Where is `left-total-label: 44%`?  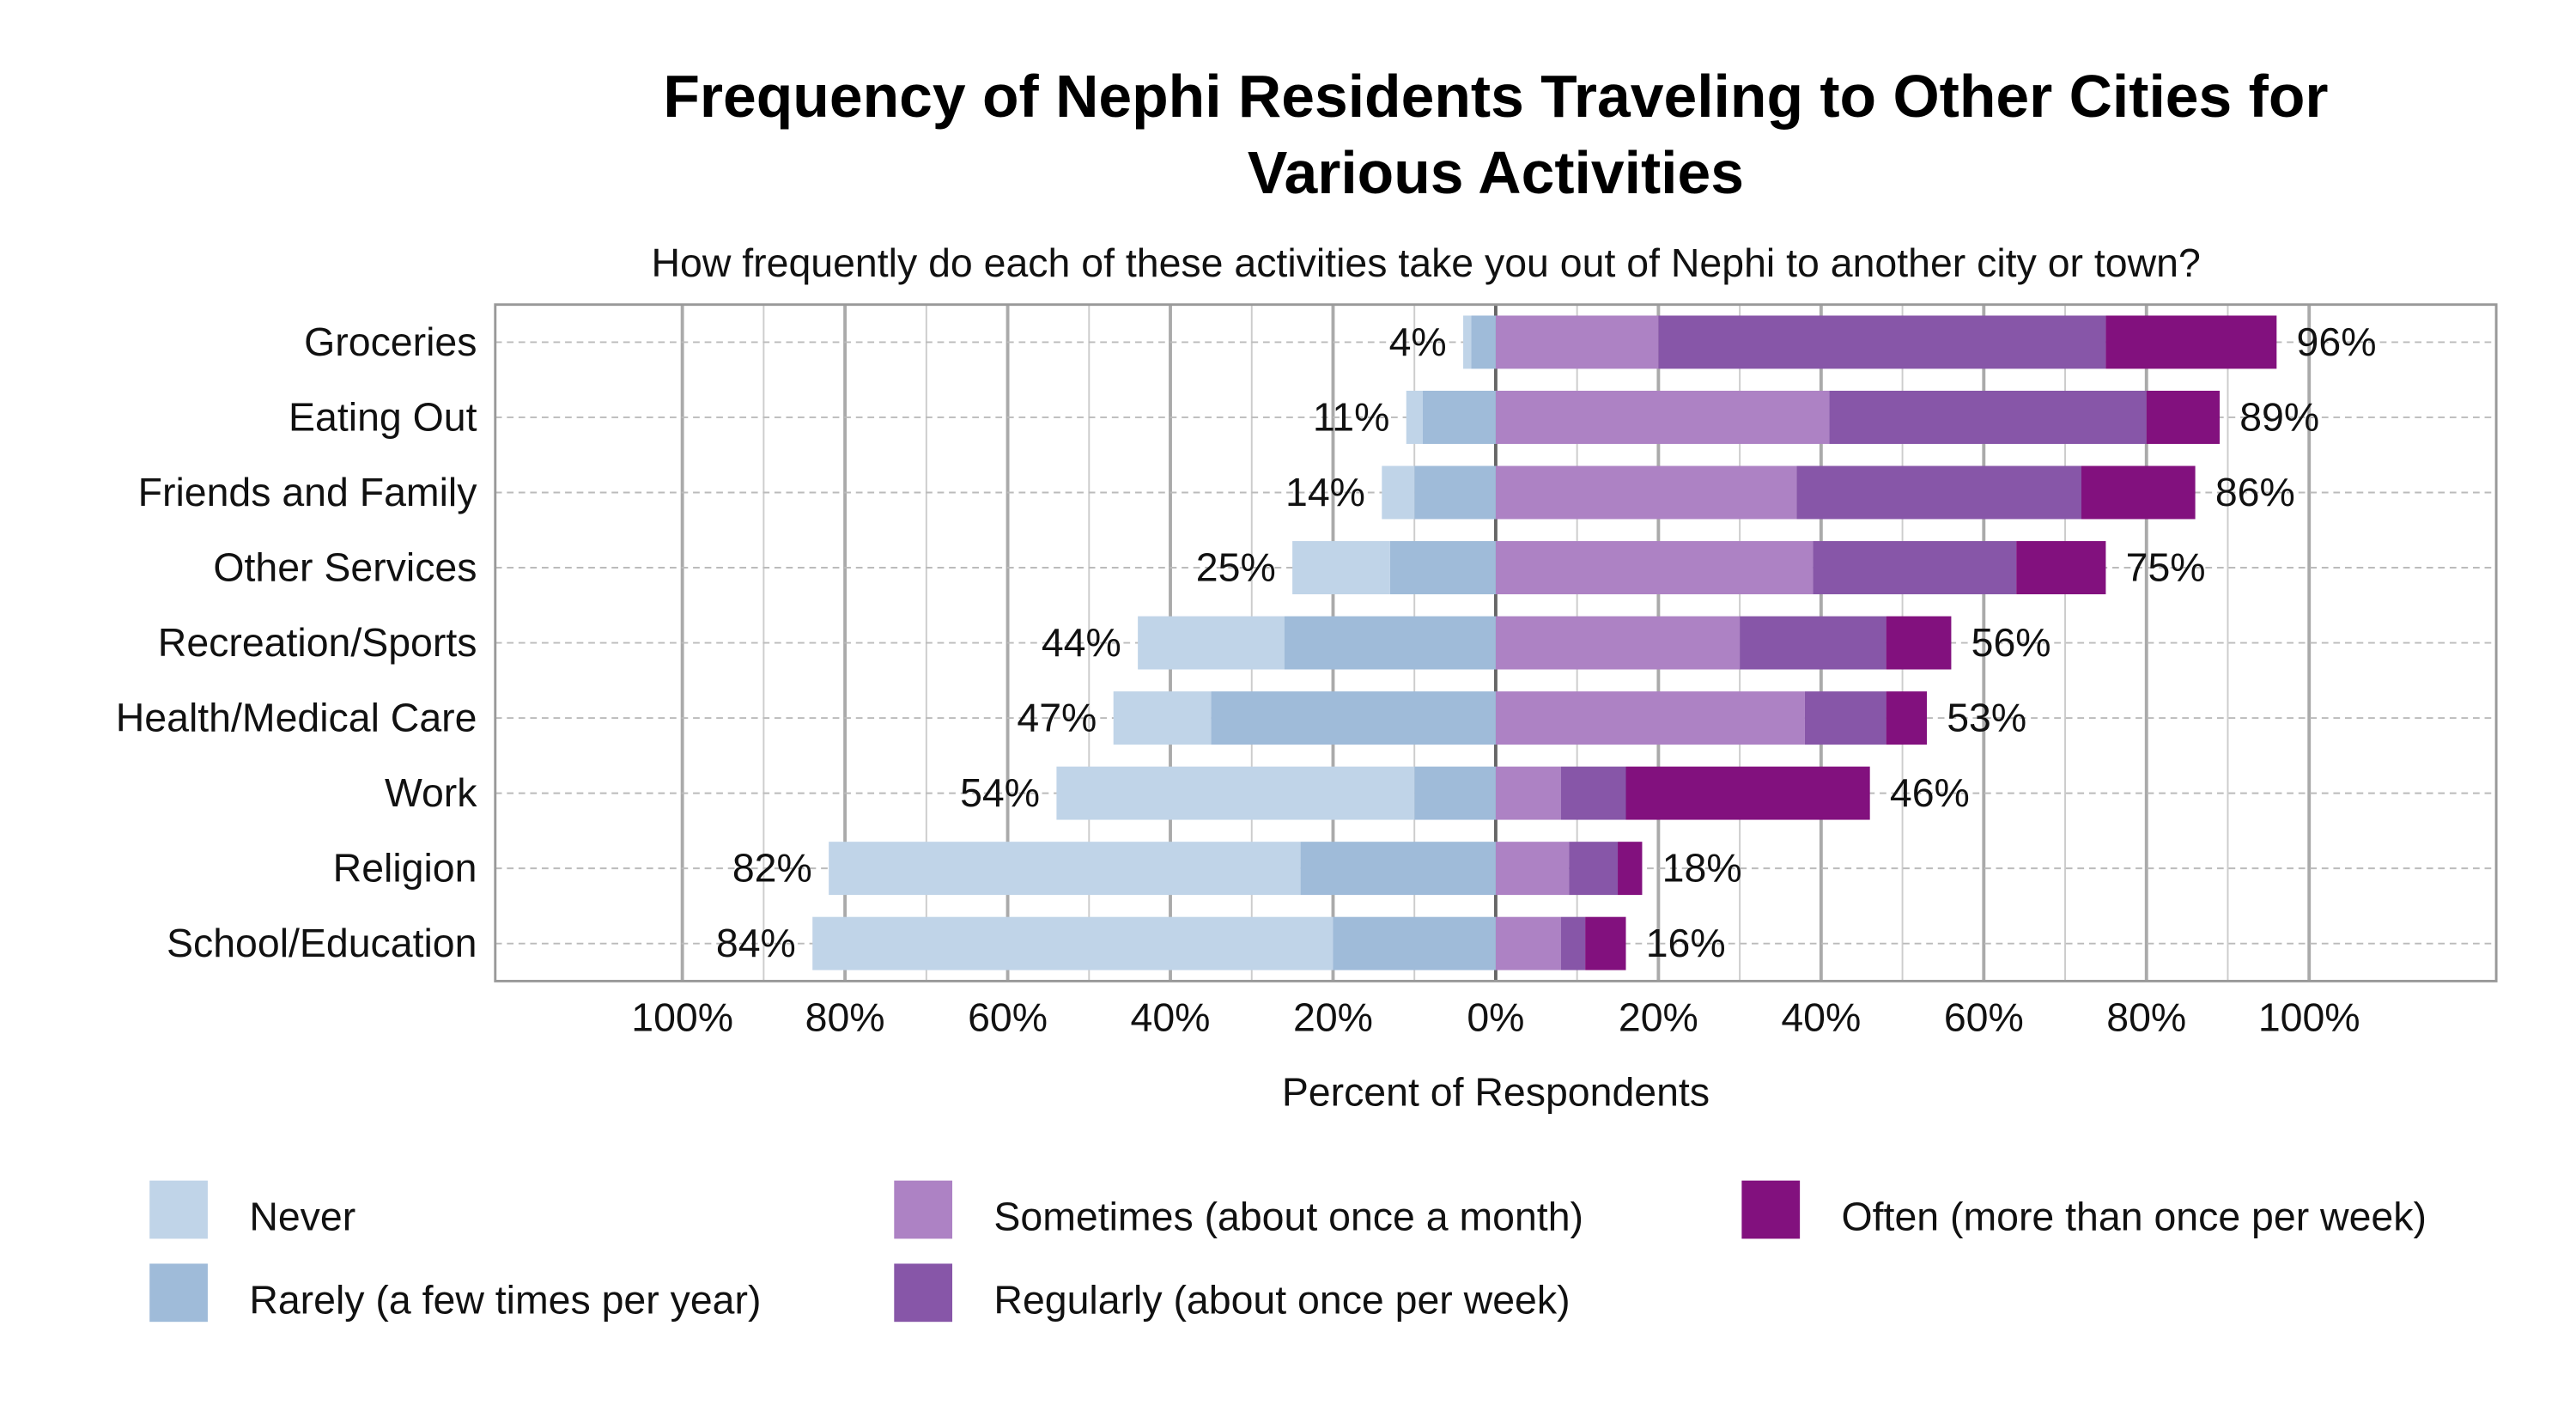
left-total-label: 44% is located at coordinates (1081, 642).